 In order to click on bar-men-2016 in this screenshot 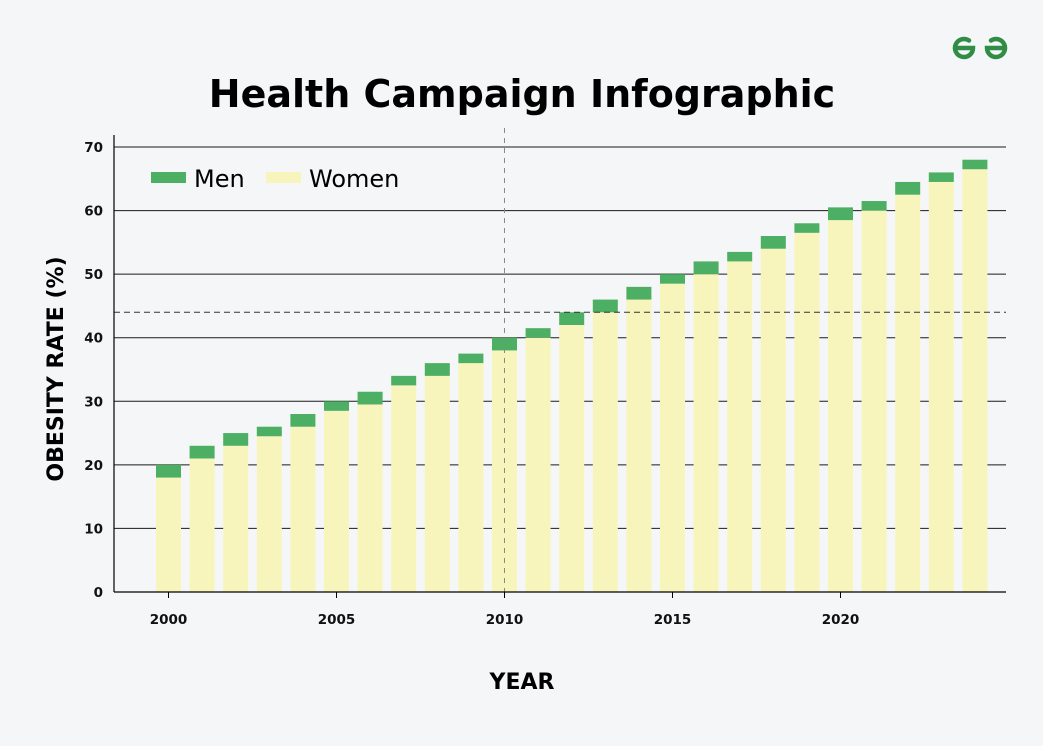, I will do `click(706, 268)`.